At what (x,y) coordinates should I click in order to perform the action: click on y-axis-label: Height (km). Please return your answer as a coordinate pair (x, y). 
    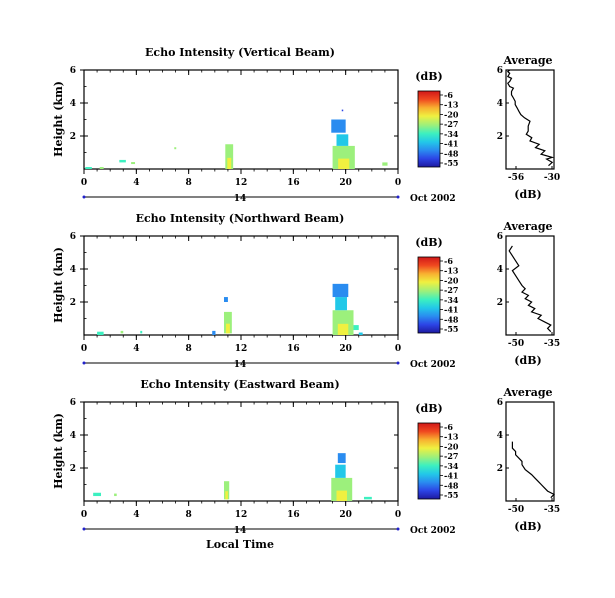
    Looking at the image, I should click on (58, 451).